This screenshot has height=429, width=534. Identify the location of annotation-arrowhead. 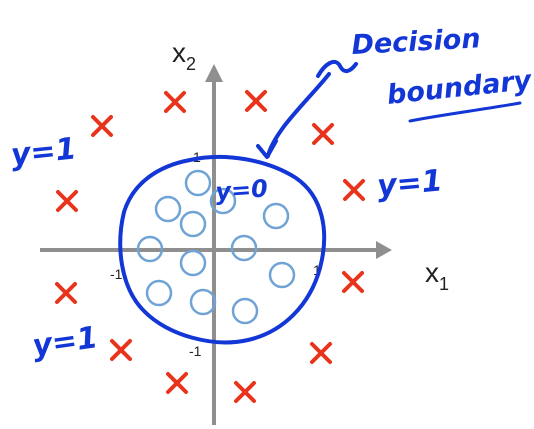
(267, 149).